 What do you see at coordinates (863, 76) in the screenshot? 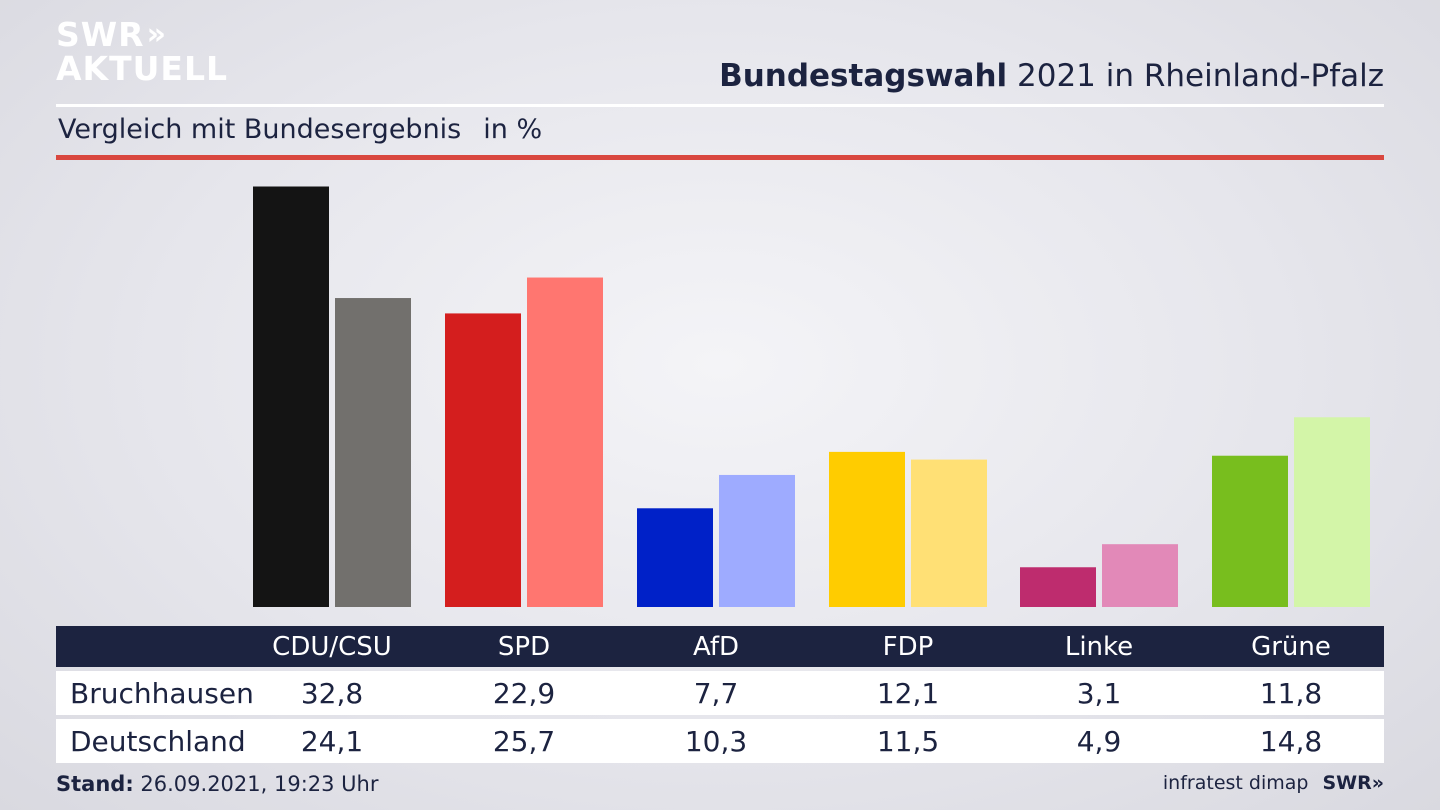
I see `title-bold: Bundestagswahl` at bounding box center [863, 76].